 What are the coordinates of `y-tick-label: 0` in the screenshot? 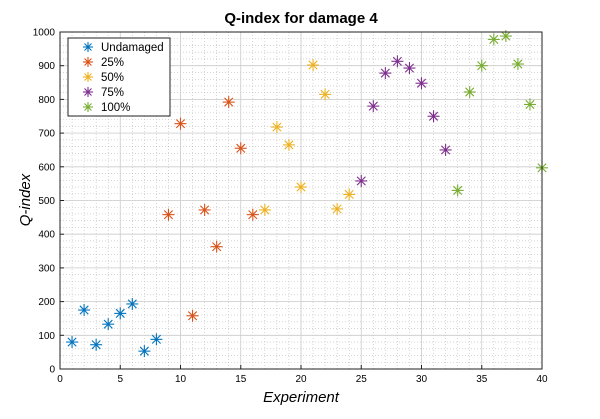 It's located at (52, 370).